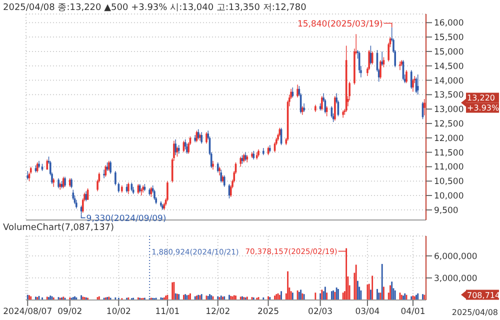  What do you see at coordinates (27, 312) in the screenshot?
I see `x-tick-label: 2024/08/07` at bounding box center [27, 312].